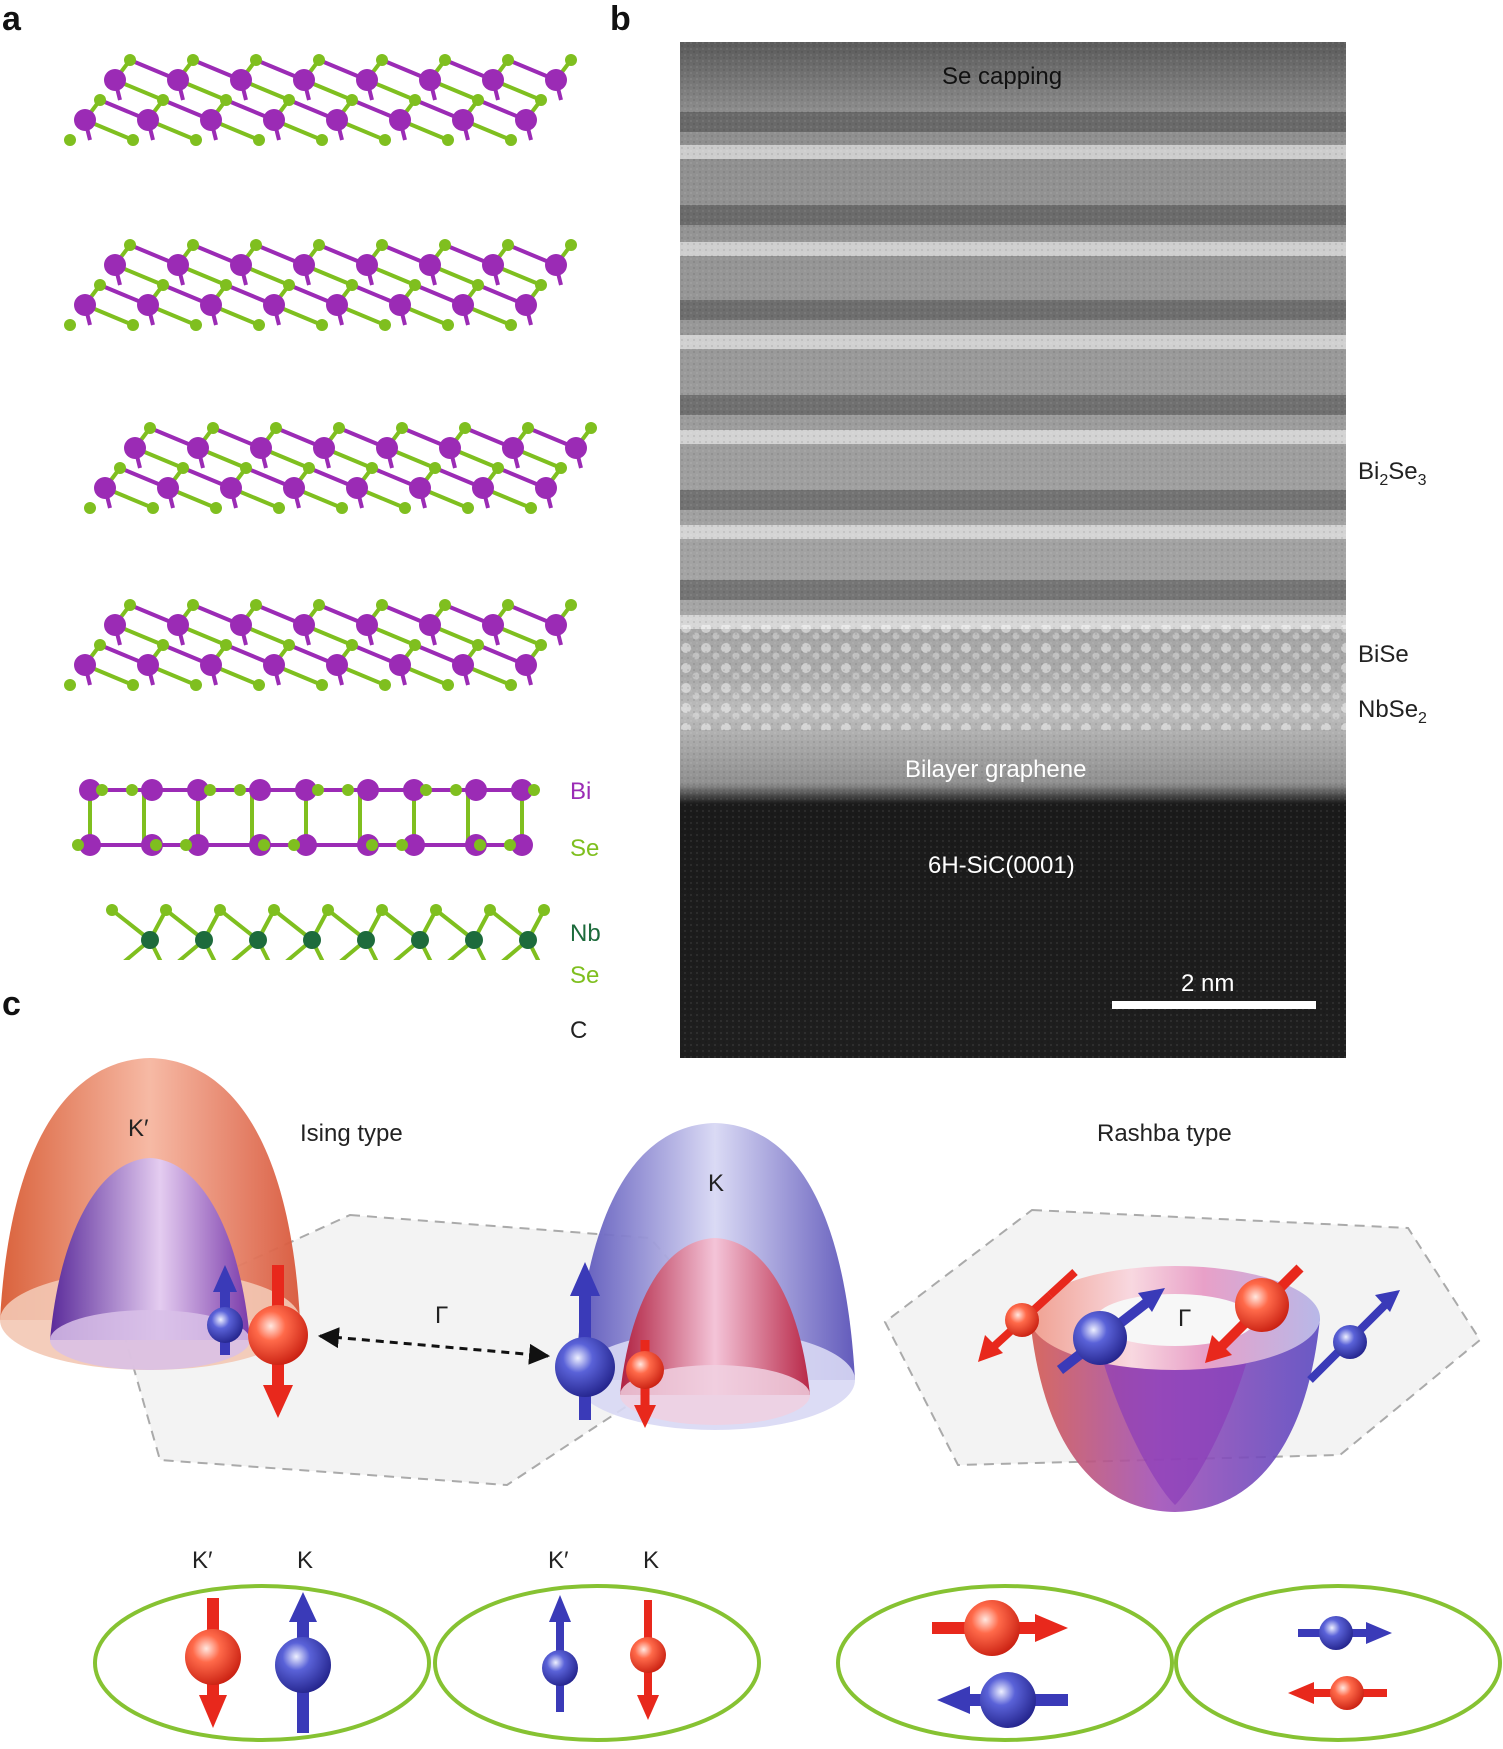 The image size is (1503, 1749). I want to click on ellipse3-red-spin-right, so click(1000, 1628).